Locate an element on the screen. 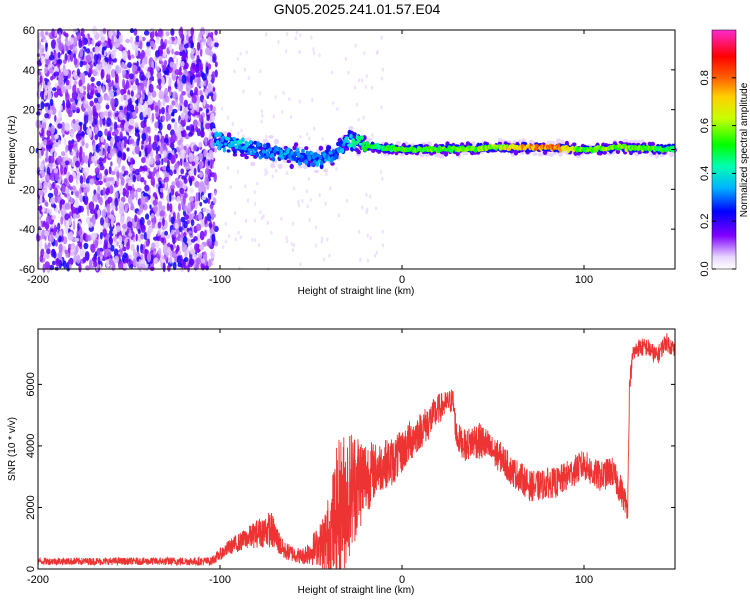  y-tick-label: 0 is located at coordinates (32, 151).